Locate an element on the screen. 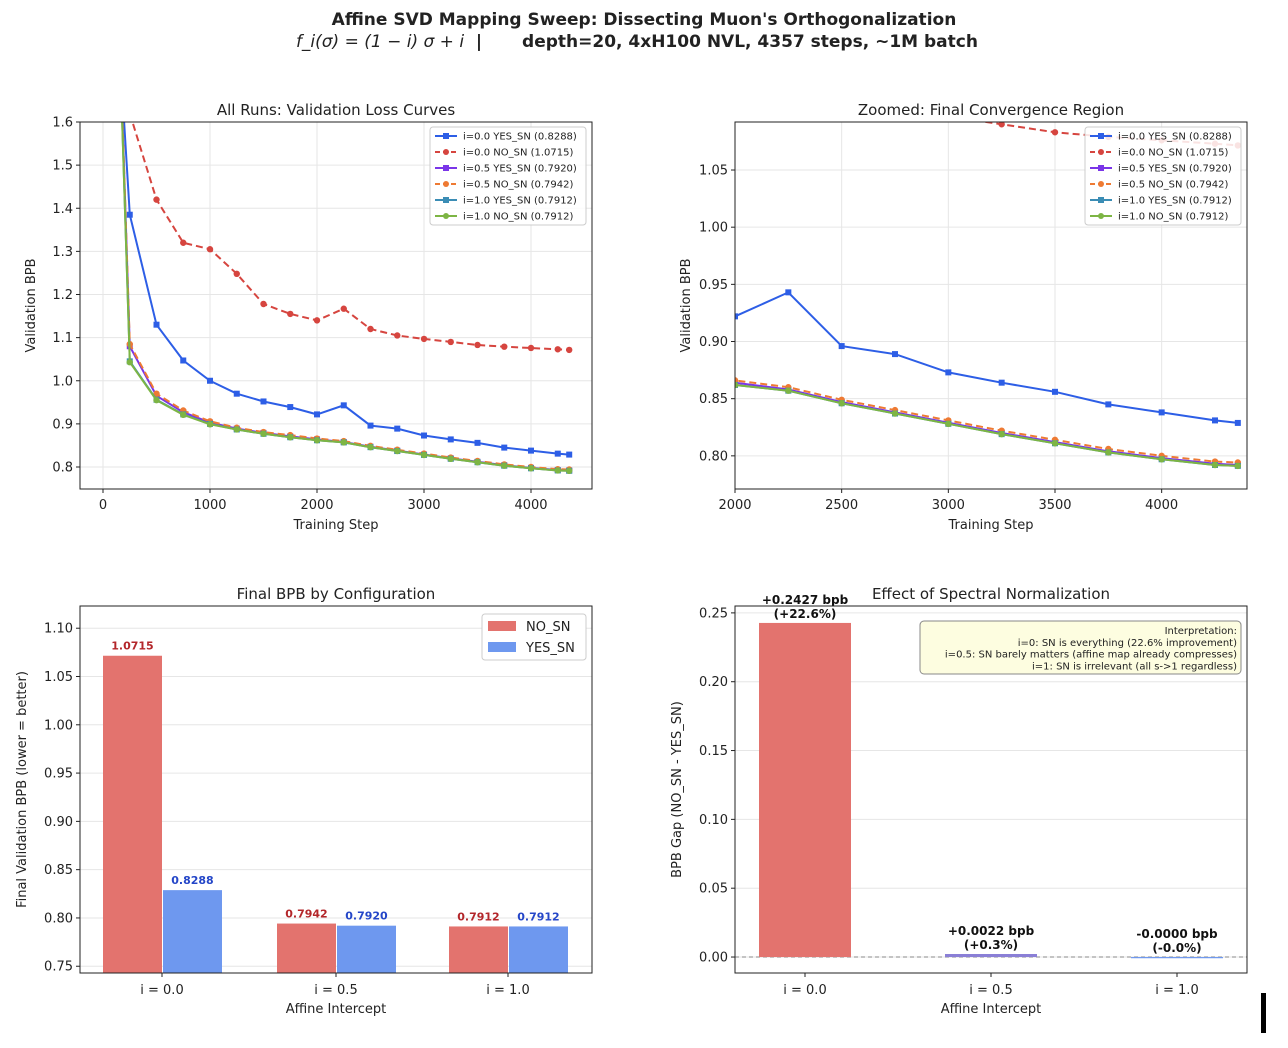 Image resolution: width=1288 pixels, height=1048 pixels. x-tick-label: 0 is located at coordinates (103, 505).